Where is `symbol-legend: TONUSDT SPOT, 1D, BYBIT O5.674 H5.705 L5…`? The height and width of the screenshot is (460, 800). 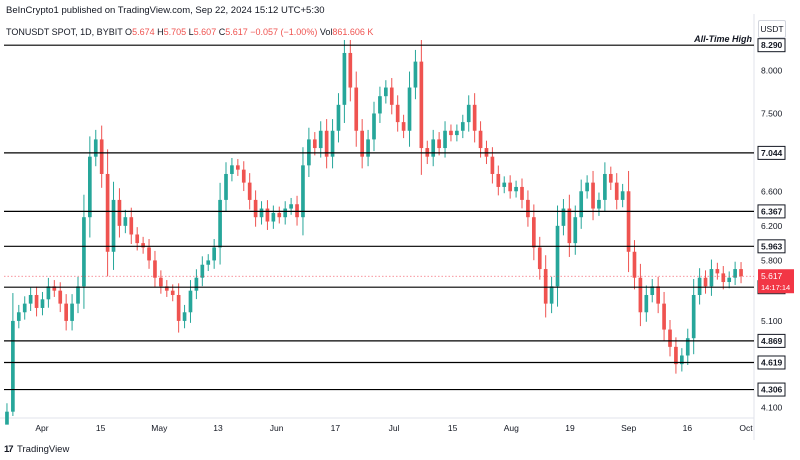
symbol-legend: TONUSDT SPOT, 1D, BYBIT O5.674 H5.705 L5… is located at coordinates (189, 32).